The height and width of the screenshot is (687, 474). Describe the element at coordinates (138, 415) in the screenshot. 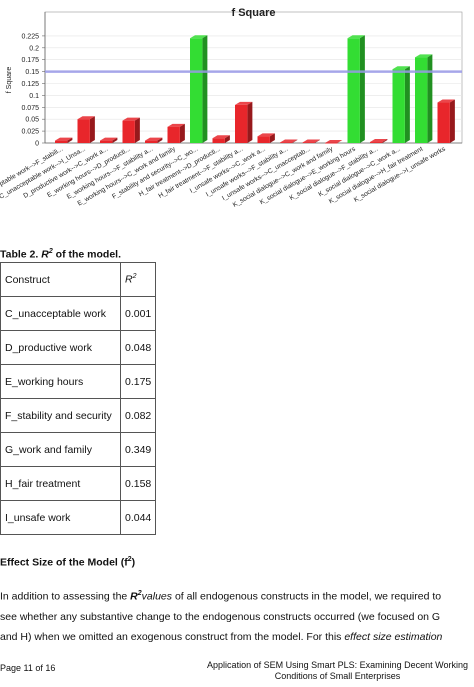

I see `r2-cell: 0.082` at that location.